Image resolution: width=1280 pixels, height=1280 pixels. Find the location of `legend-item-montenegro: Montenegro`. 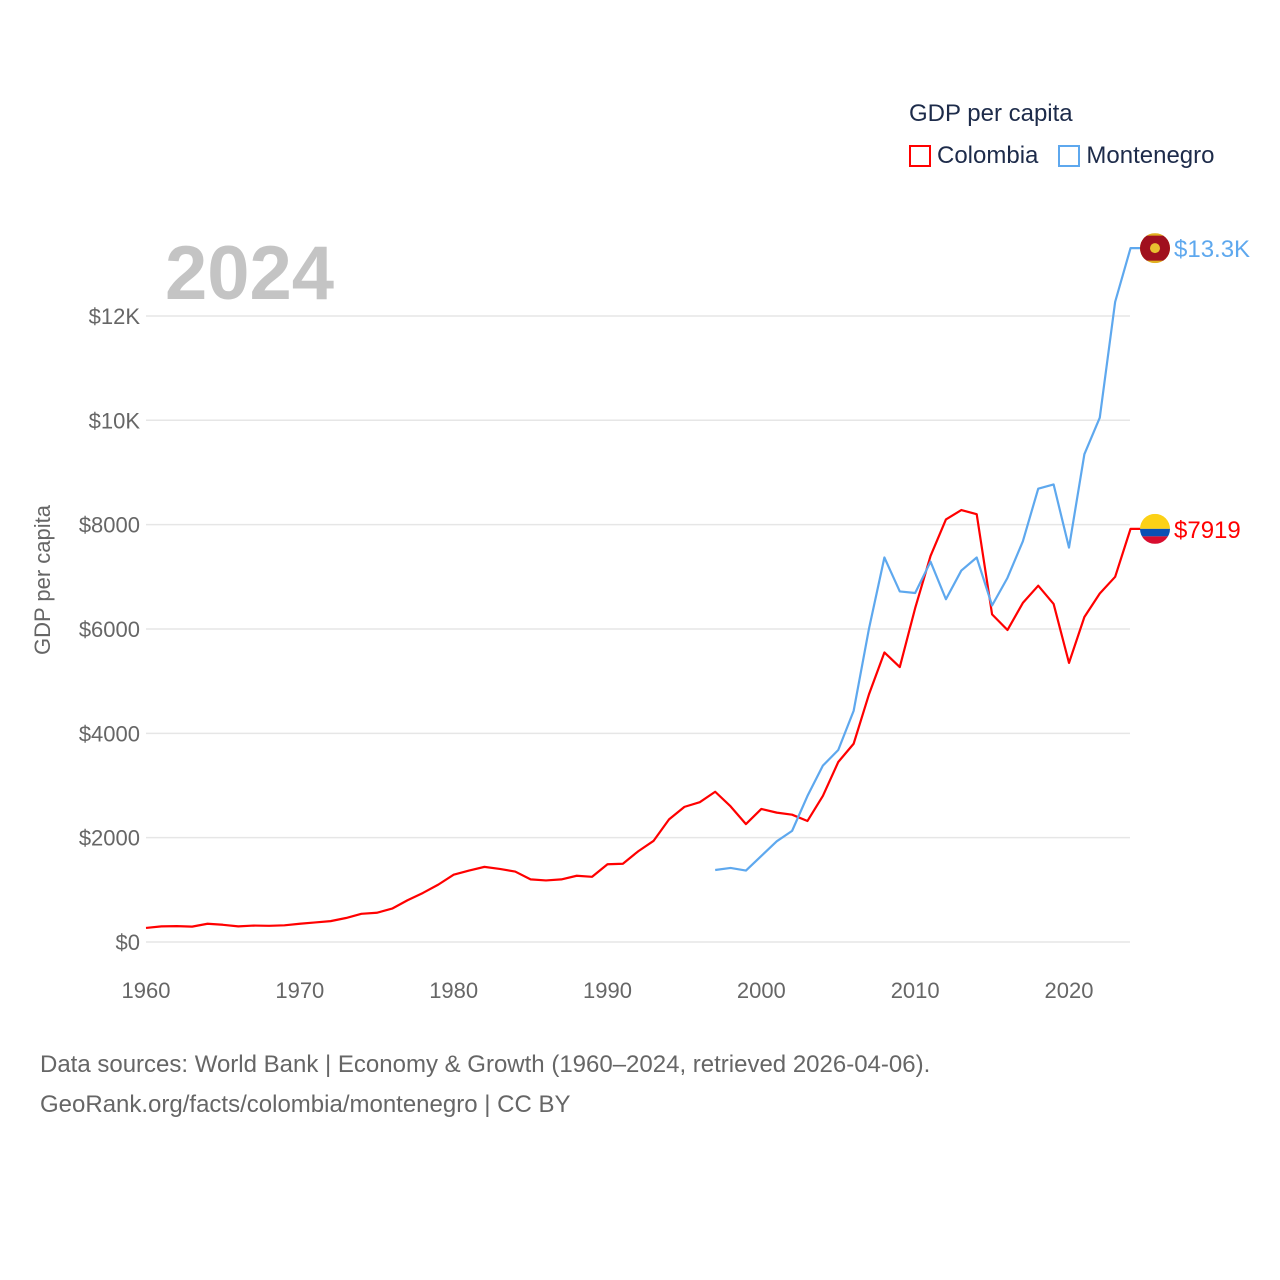

legend-item-montenegro: Montenegro is located at coordinates (1136, 156).